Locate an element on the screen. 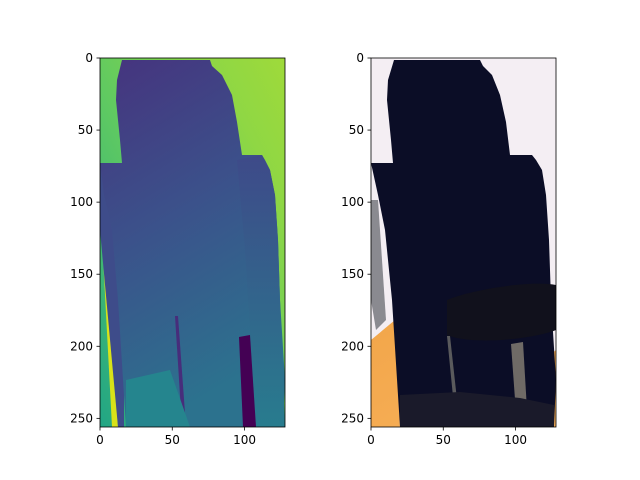 Image resolution: width=640 pixels, height=480 pixels. depth-dark-leg is located at coordinates (247, 381).